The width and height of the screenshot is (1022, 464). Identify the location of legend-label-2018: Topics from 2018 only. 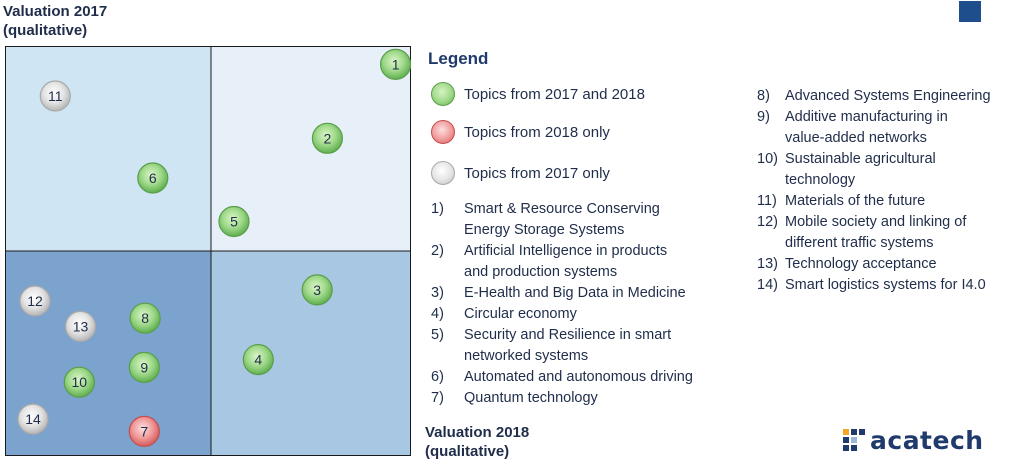
(537, 132).